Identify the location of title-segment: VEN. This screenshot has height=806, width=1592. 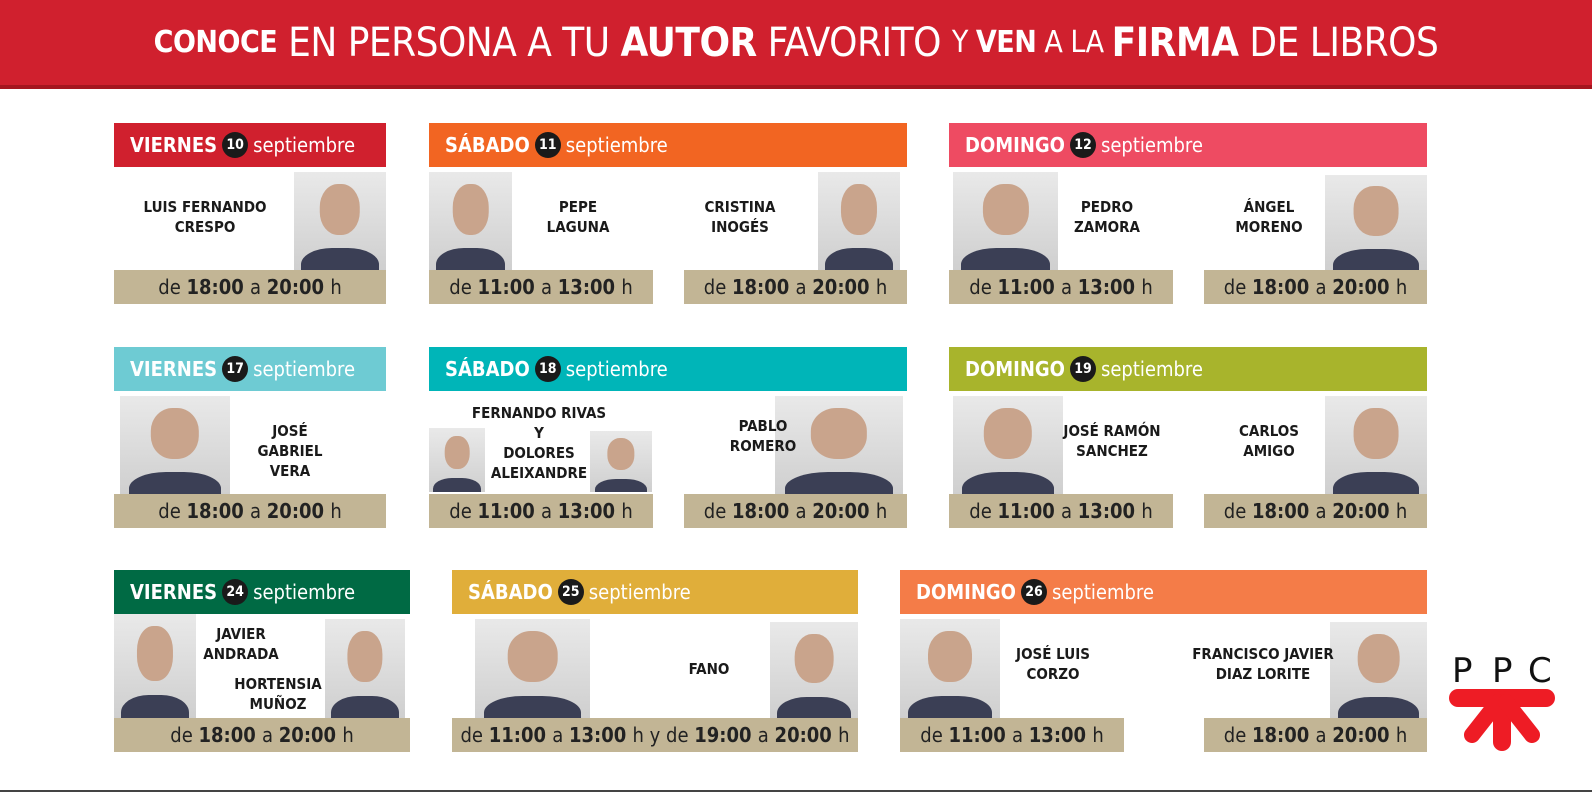
(1006, 42).